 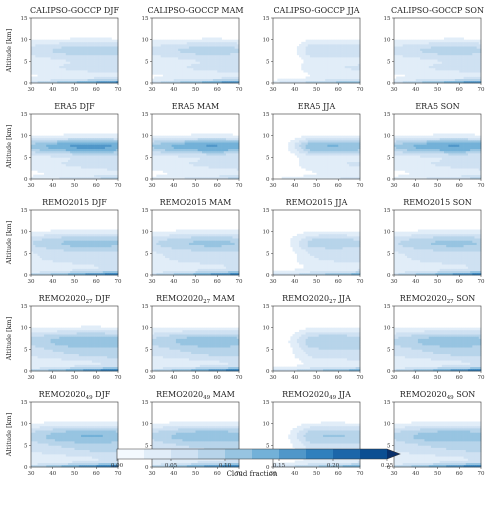 What do you see at coordinates (9, 51) in the screenshot?
I see `y-axis-label: Altitude [km]` at bounding box center [9, 51].